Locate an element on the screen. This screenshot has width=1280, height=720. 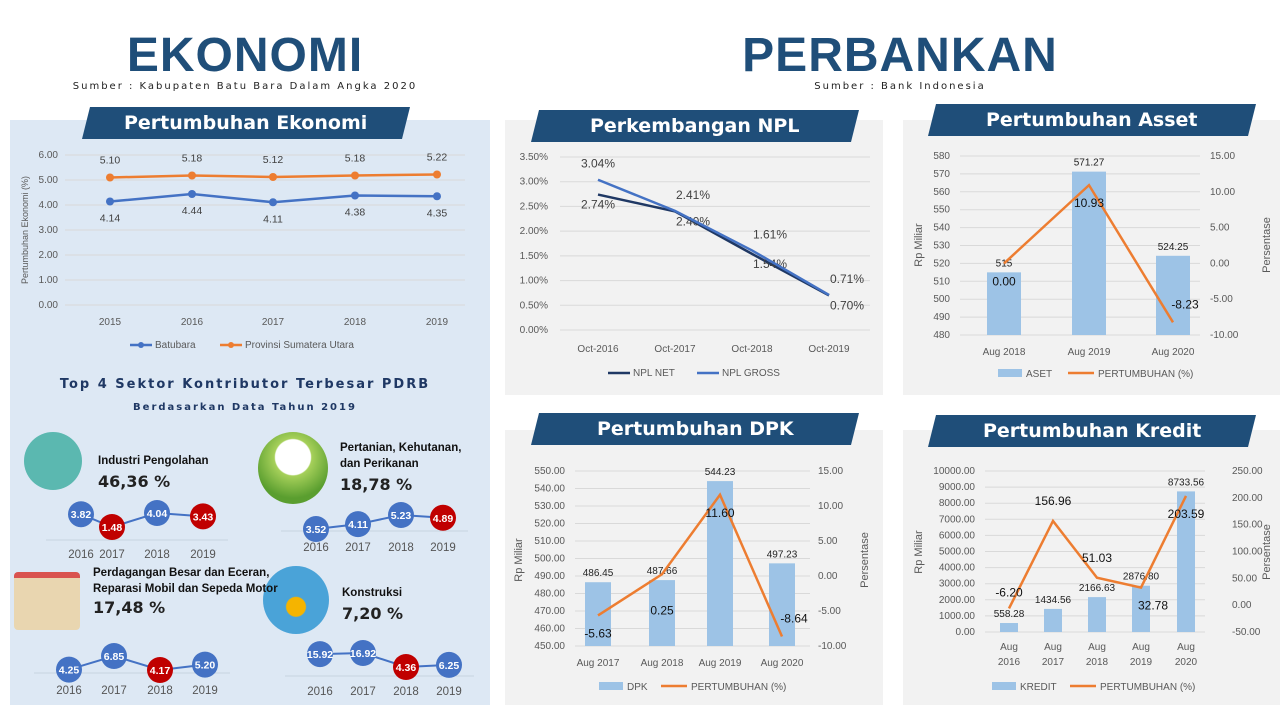
y-tick-label: 520.00 is located at coordinates (549, 524).